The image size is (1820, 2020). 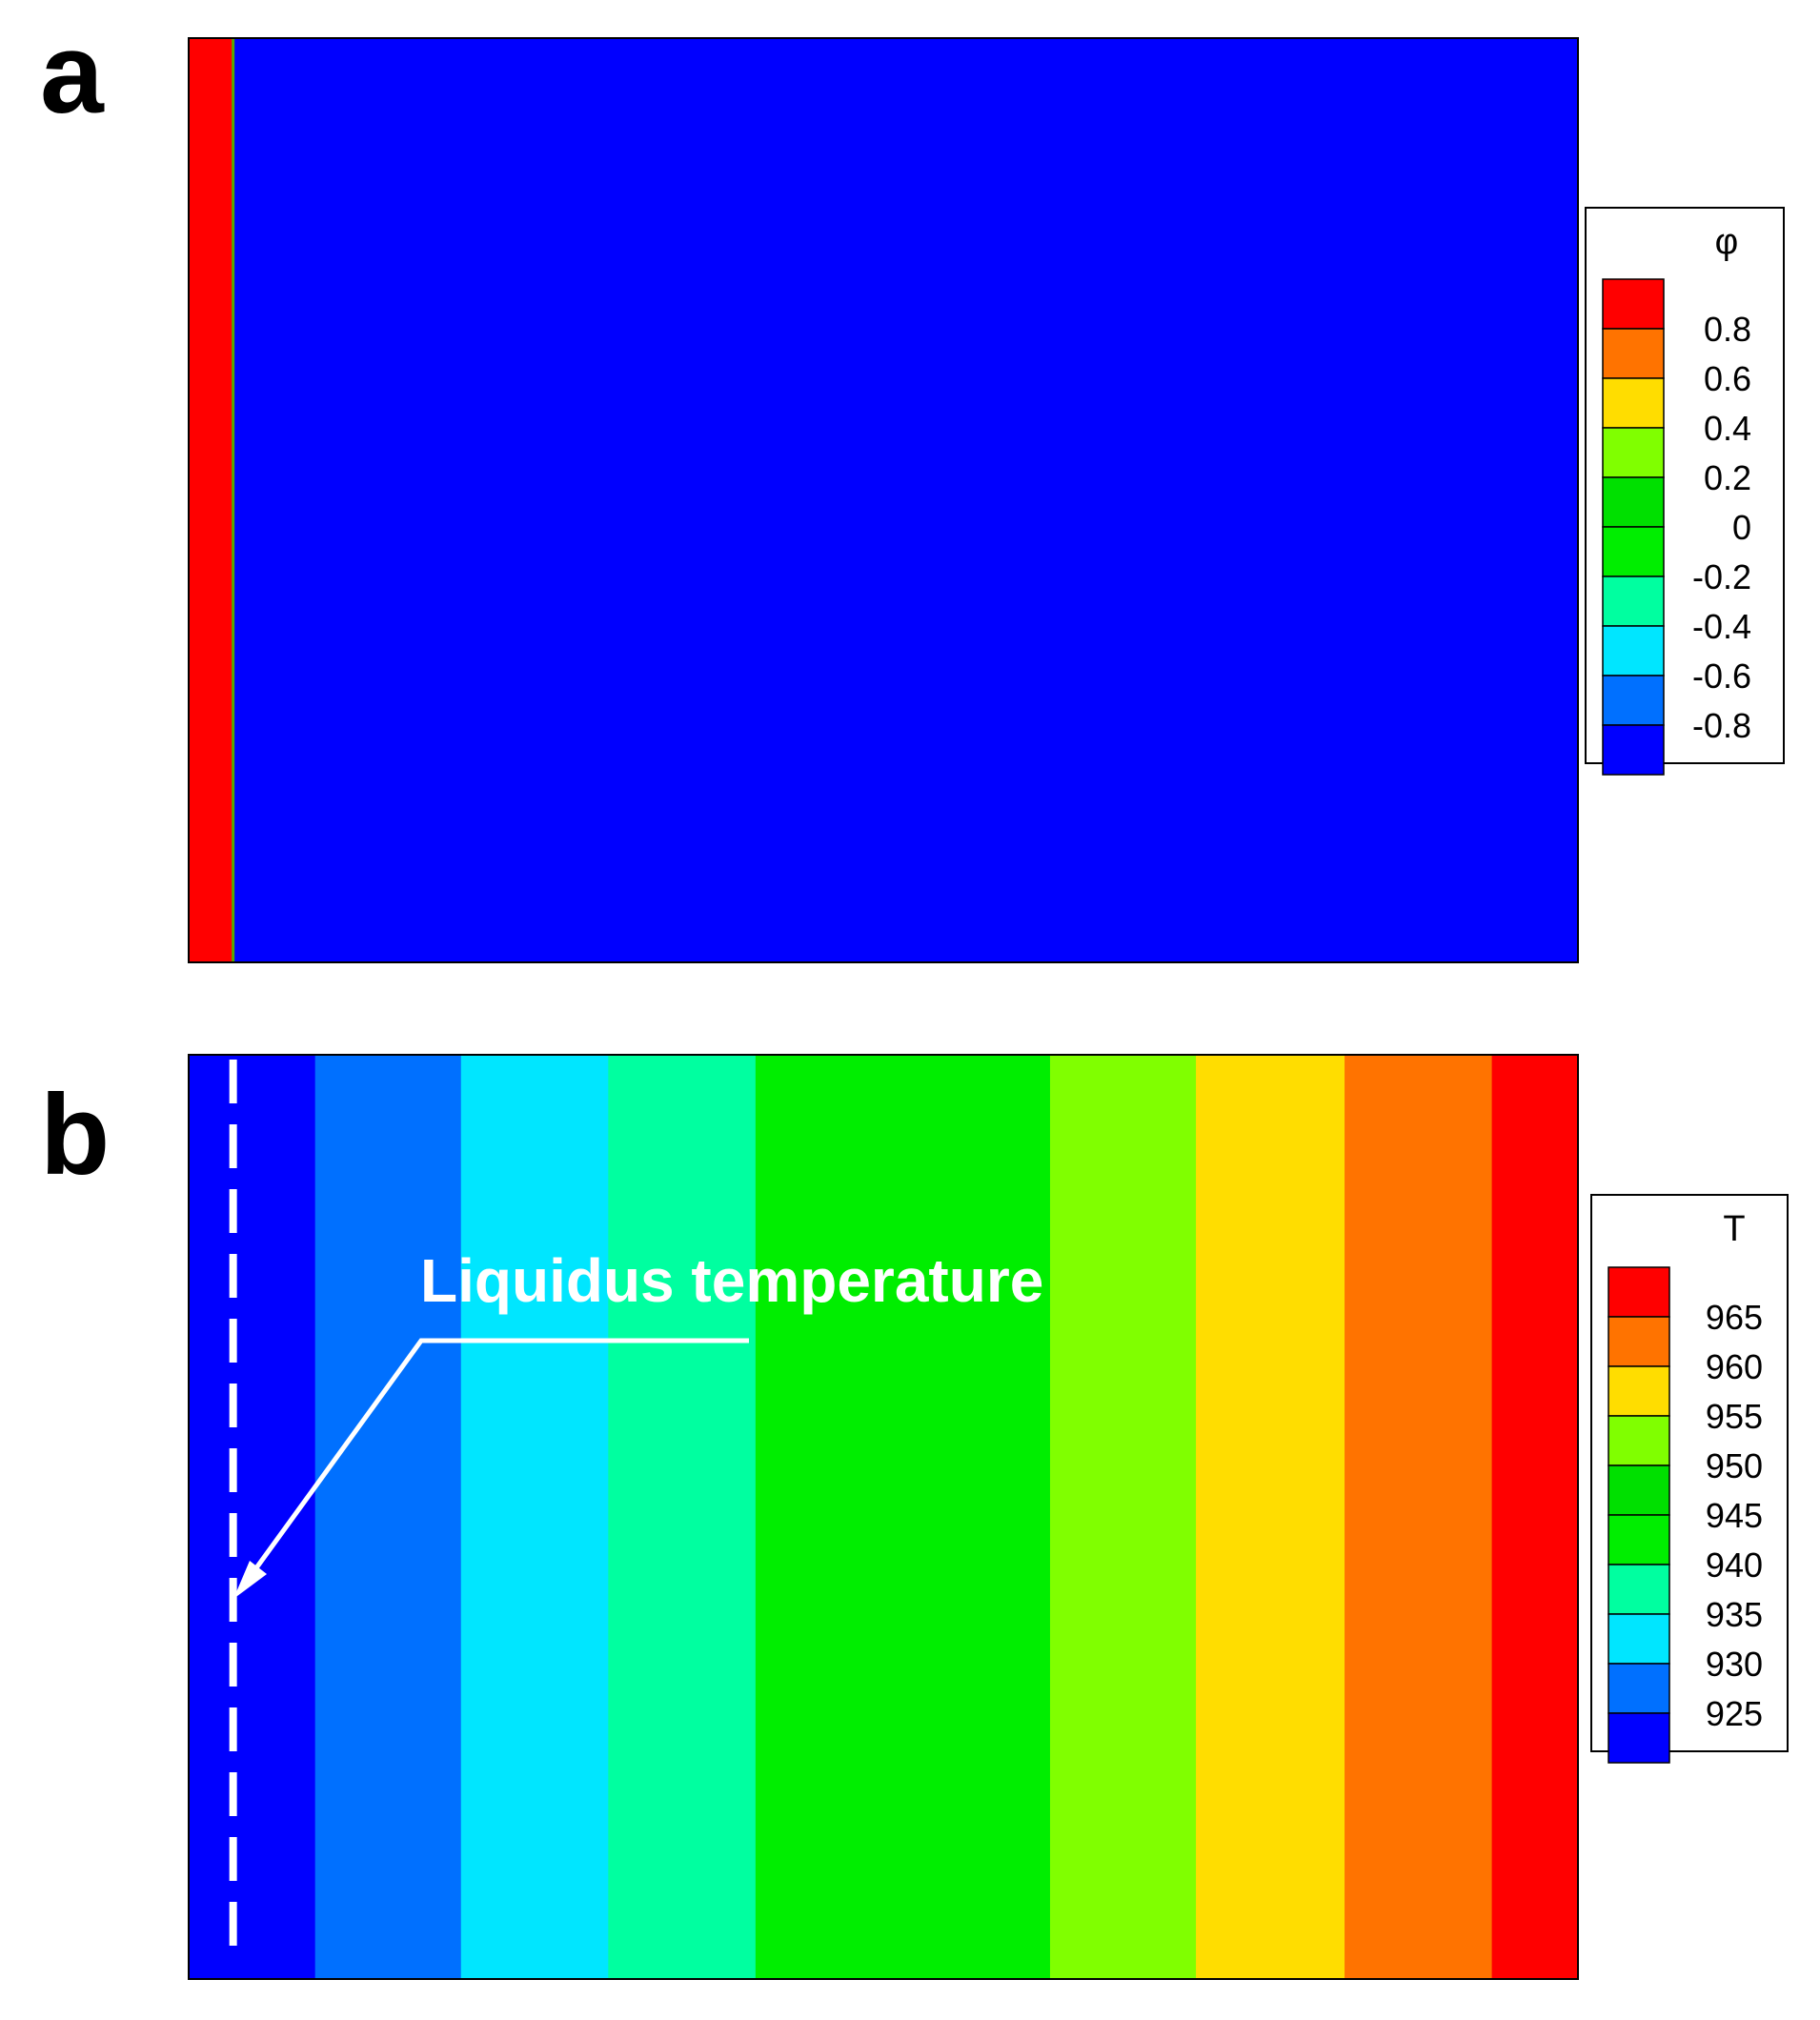 What do you see at coordinates (1735, 1465) in the screenshot?
I see `legend-tick-label: 950` at bounding box center [1735, 1465].